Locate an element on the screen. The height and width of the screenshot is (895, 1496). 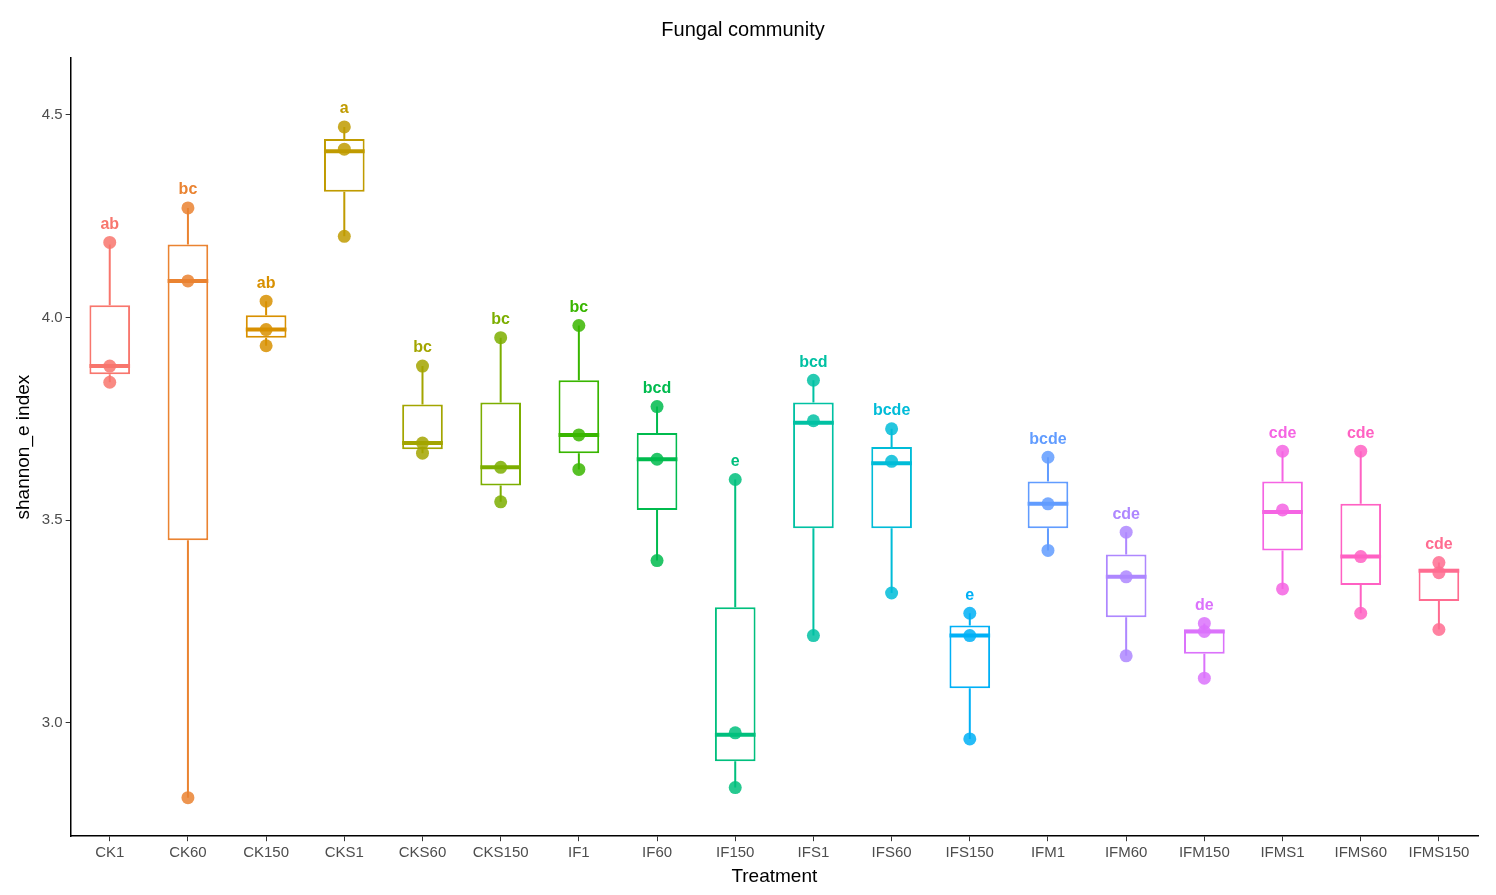
x-tick-label: CKS1 is located at coordinates (344, 852).